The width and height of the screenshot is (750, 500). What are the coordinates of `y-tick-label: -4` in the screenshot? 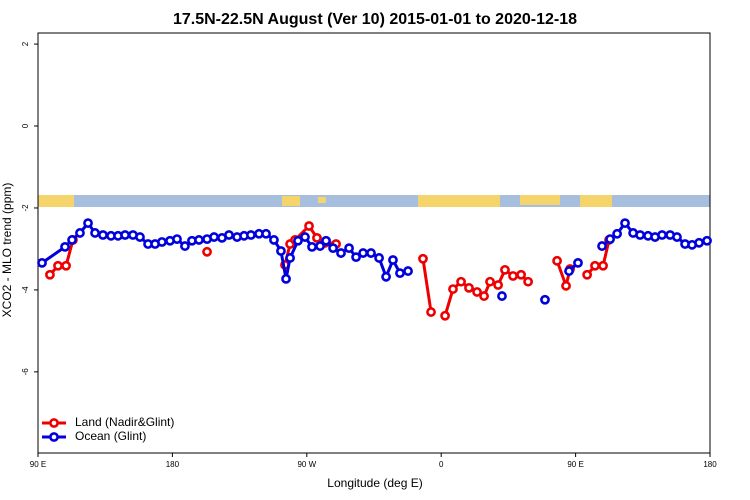 It's located at (25, 290).